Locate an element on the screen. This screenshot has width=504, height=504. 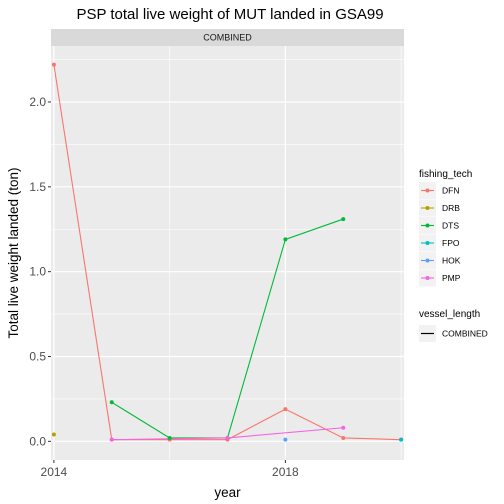
legend-key-point-fpo is located at coordinates (427, 243).